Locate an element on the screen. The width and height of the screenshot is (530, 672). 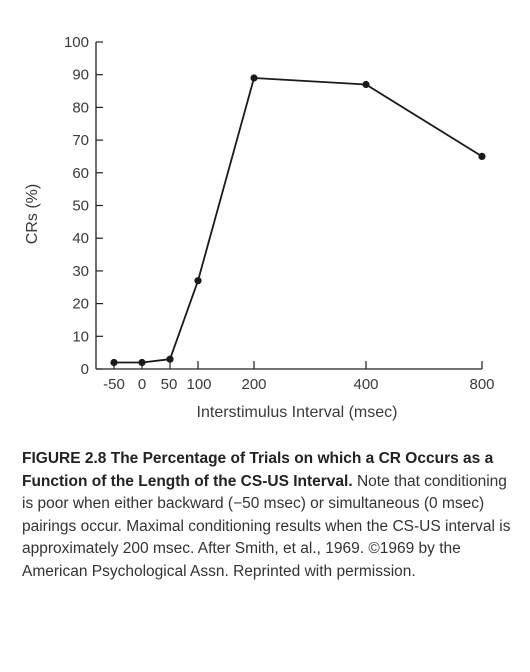
y-axis: 0 10 20 30 40 50 60 70 80 90 100 is located at coordinates (83, 206).